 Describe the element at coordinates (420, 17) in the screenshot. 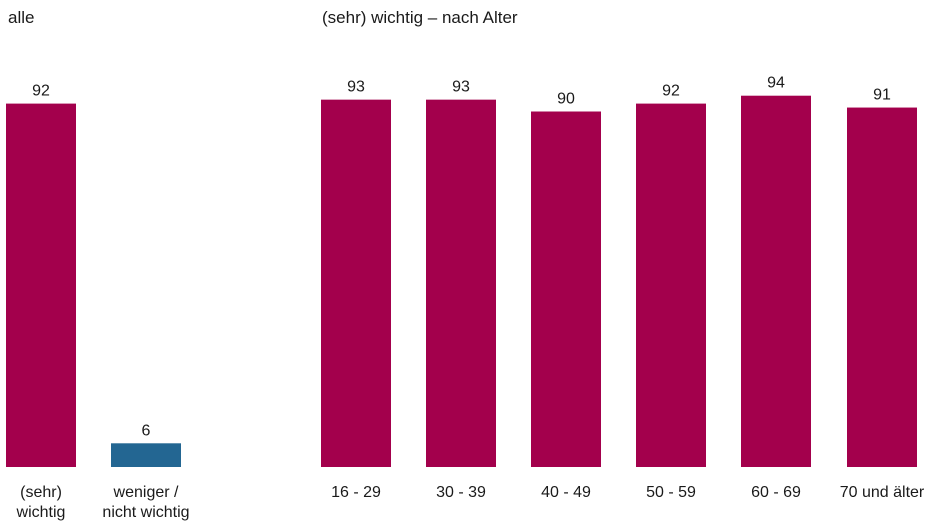

I see `panel-title-age: (sehr) wichtig – nach Alter` at that location.